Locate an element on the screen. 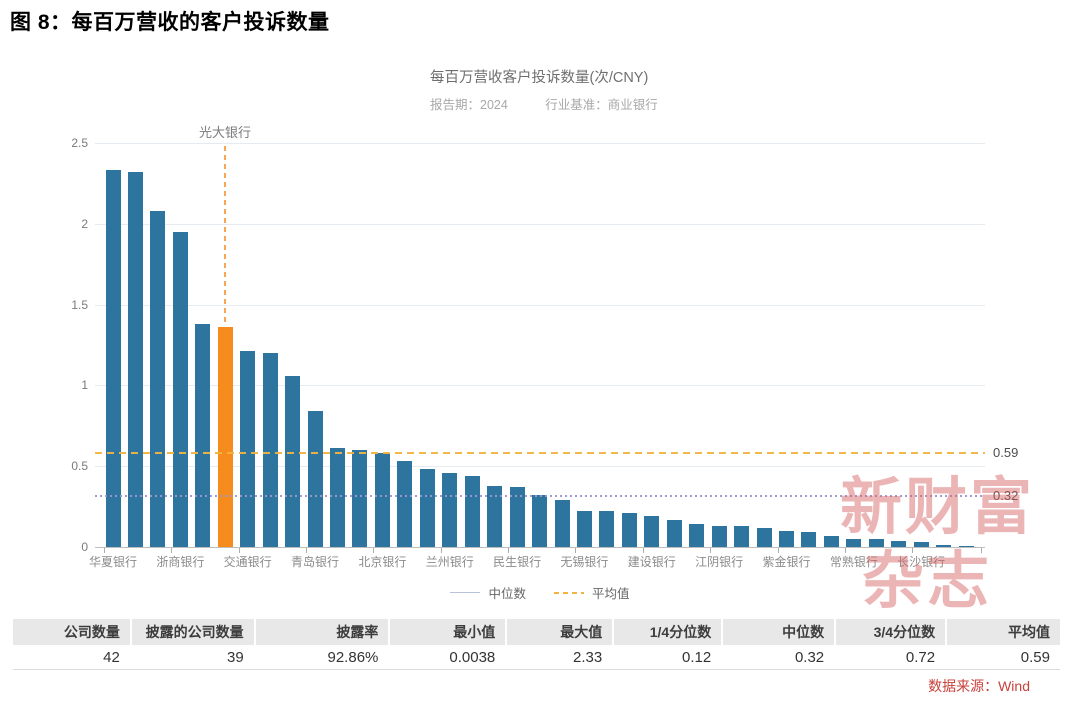 The image size is (1080, 703). page-title: 图 8：每百万营收的客户投诉数量 is located at coordinates (170, 22).